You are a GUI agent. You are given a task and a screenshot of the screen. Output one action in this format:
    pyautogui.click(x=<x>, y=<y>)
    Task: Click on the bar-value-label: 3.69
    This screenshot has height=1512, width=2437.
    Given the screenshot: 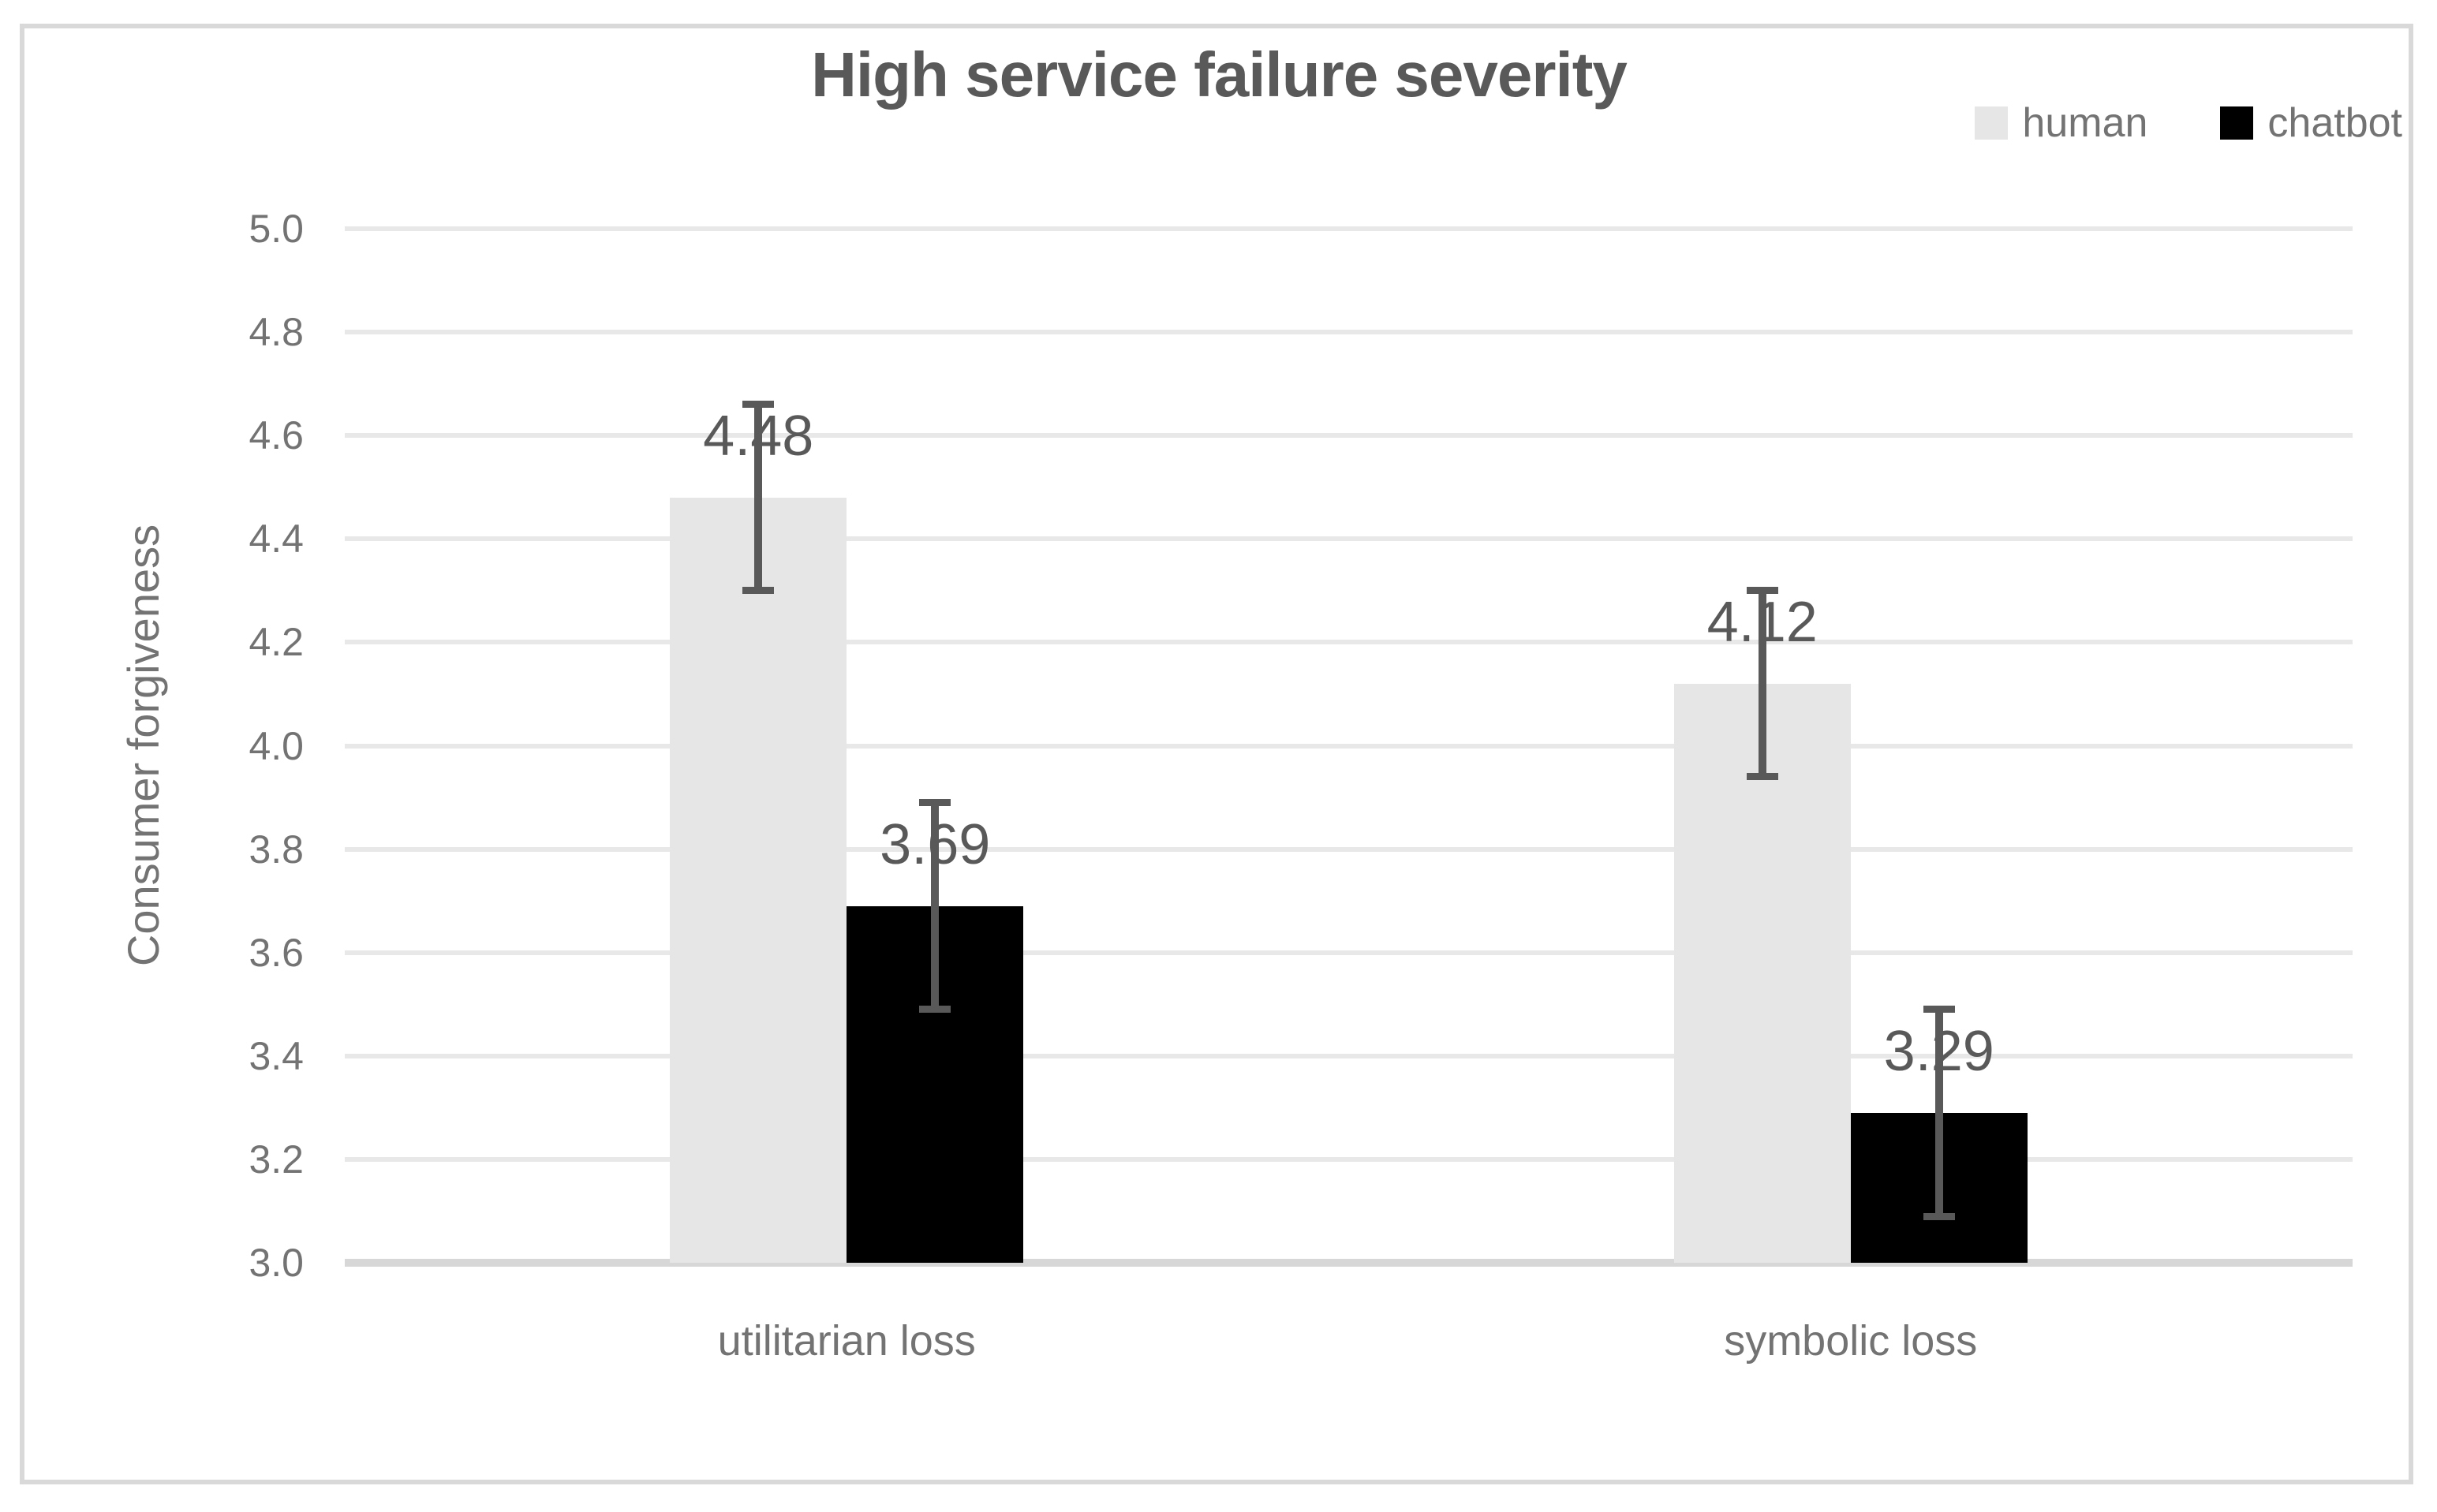 What is the action you would take?
    pyautogui.click(x=935, y=844)
    